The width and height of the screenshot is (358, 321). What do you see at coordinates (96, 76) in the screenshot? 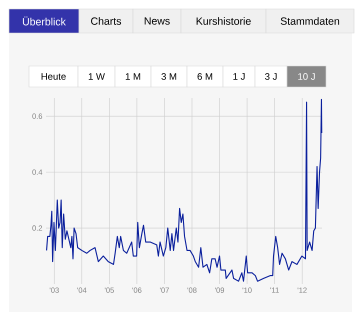
I see `text: 1 W` at bounding box center [96, 76].